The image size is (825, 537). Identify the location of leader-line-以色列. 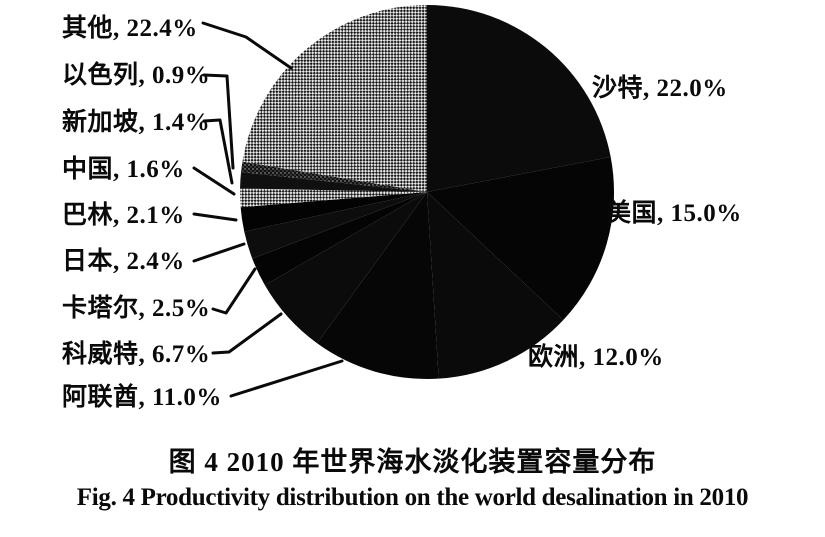
(218, 121).